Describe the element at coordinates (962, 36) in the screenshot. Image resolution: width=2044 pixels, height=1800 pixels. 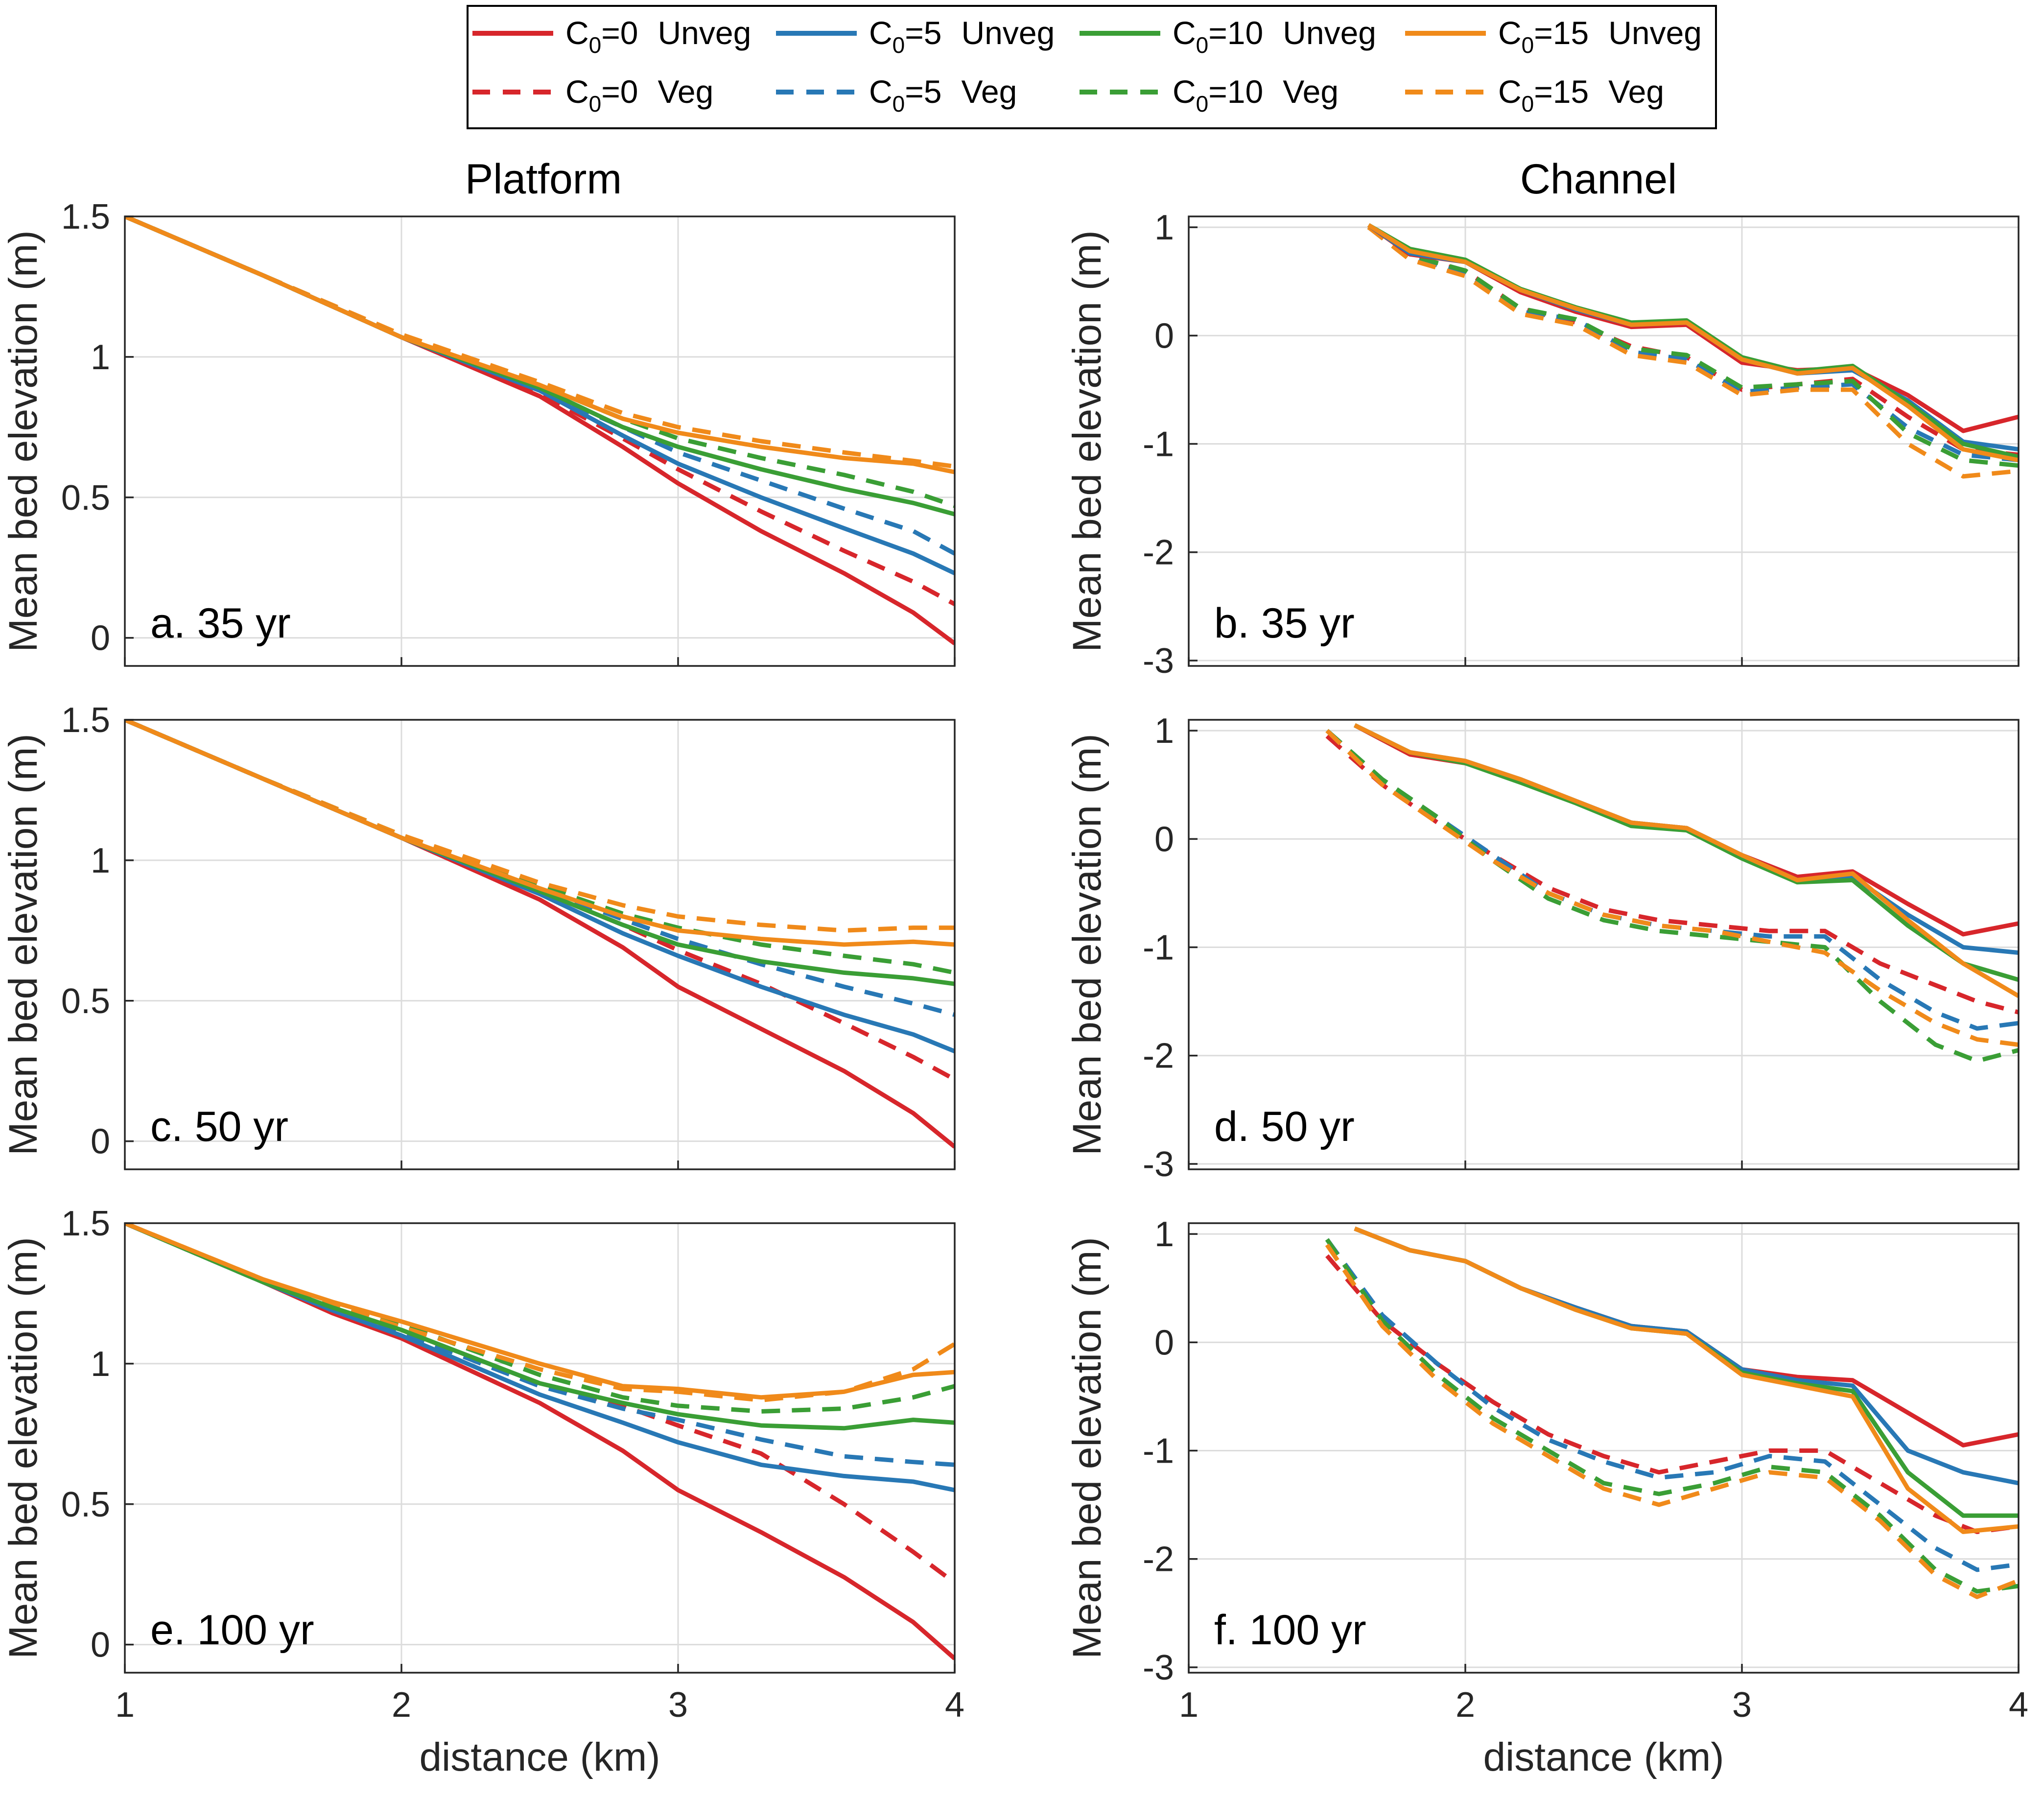
I see `legend-label: C0=5 Unveg` at that location.